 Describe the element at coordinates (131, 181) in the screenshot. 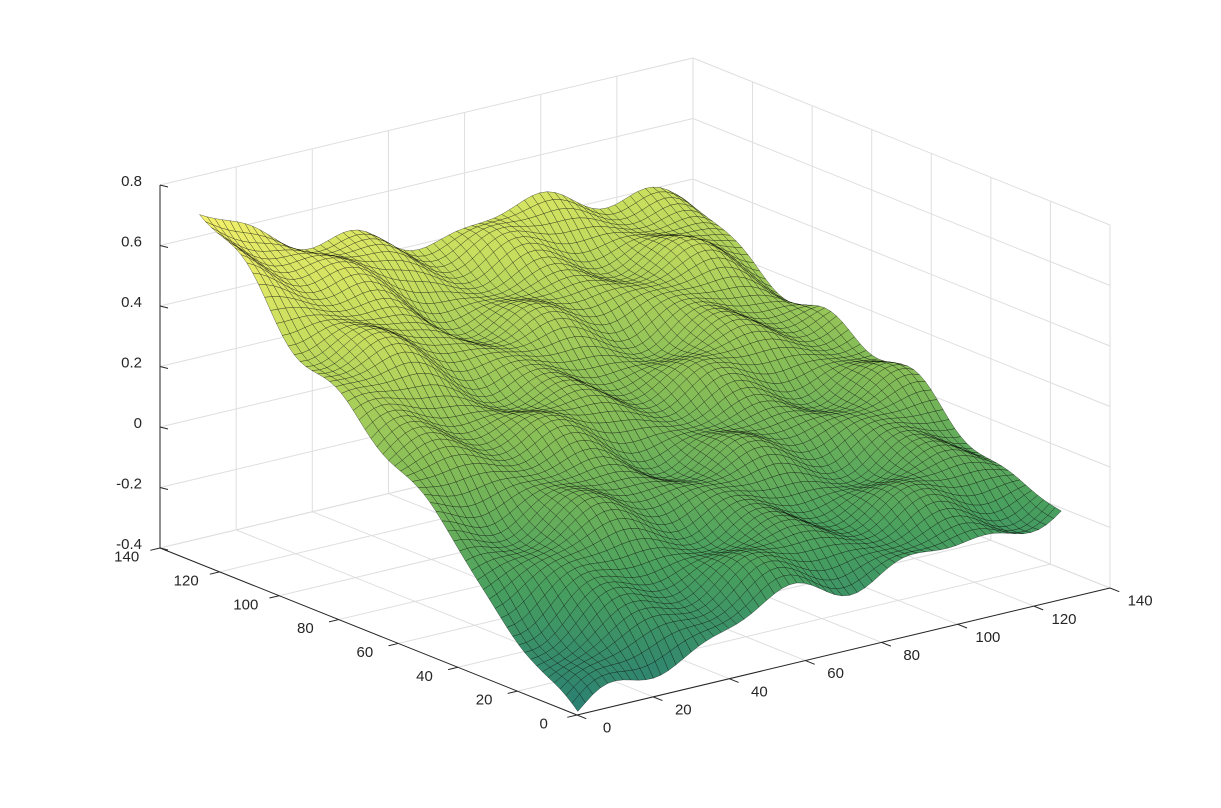

I see `z-tick-label: 0.8` at that location.